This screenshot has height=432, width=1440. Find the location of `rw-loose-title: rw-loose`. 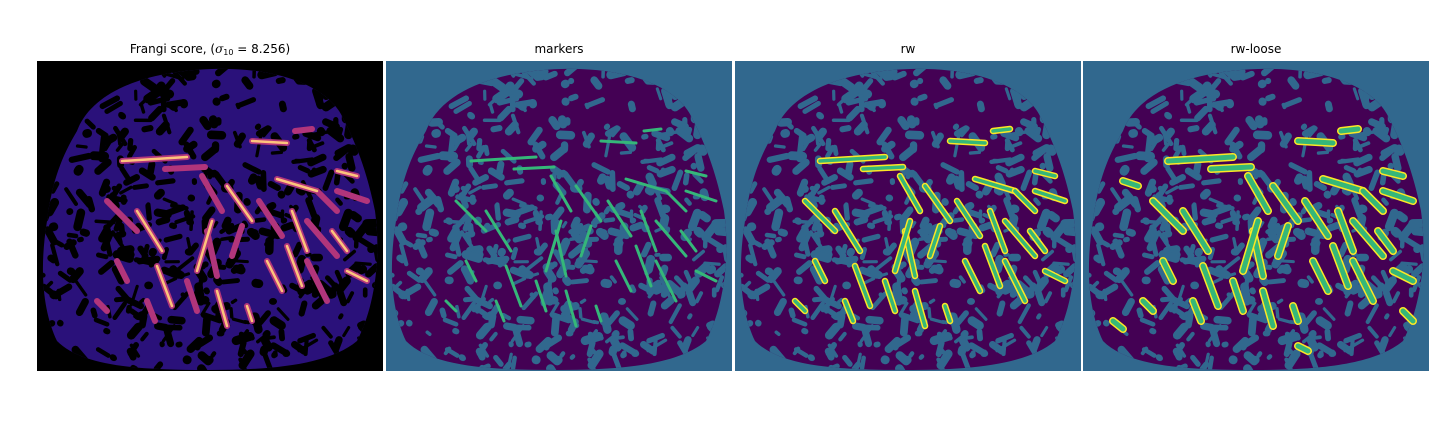

rw-loose-title: rw-loose is located at coordinates (1256, 49).